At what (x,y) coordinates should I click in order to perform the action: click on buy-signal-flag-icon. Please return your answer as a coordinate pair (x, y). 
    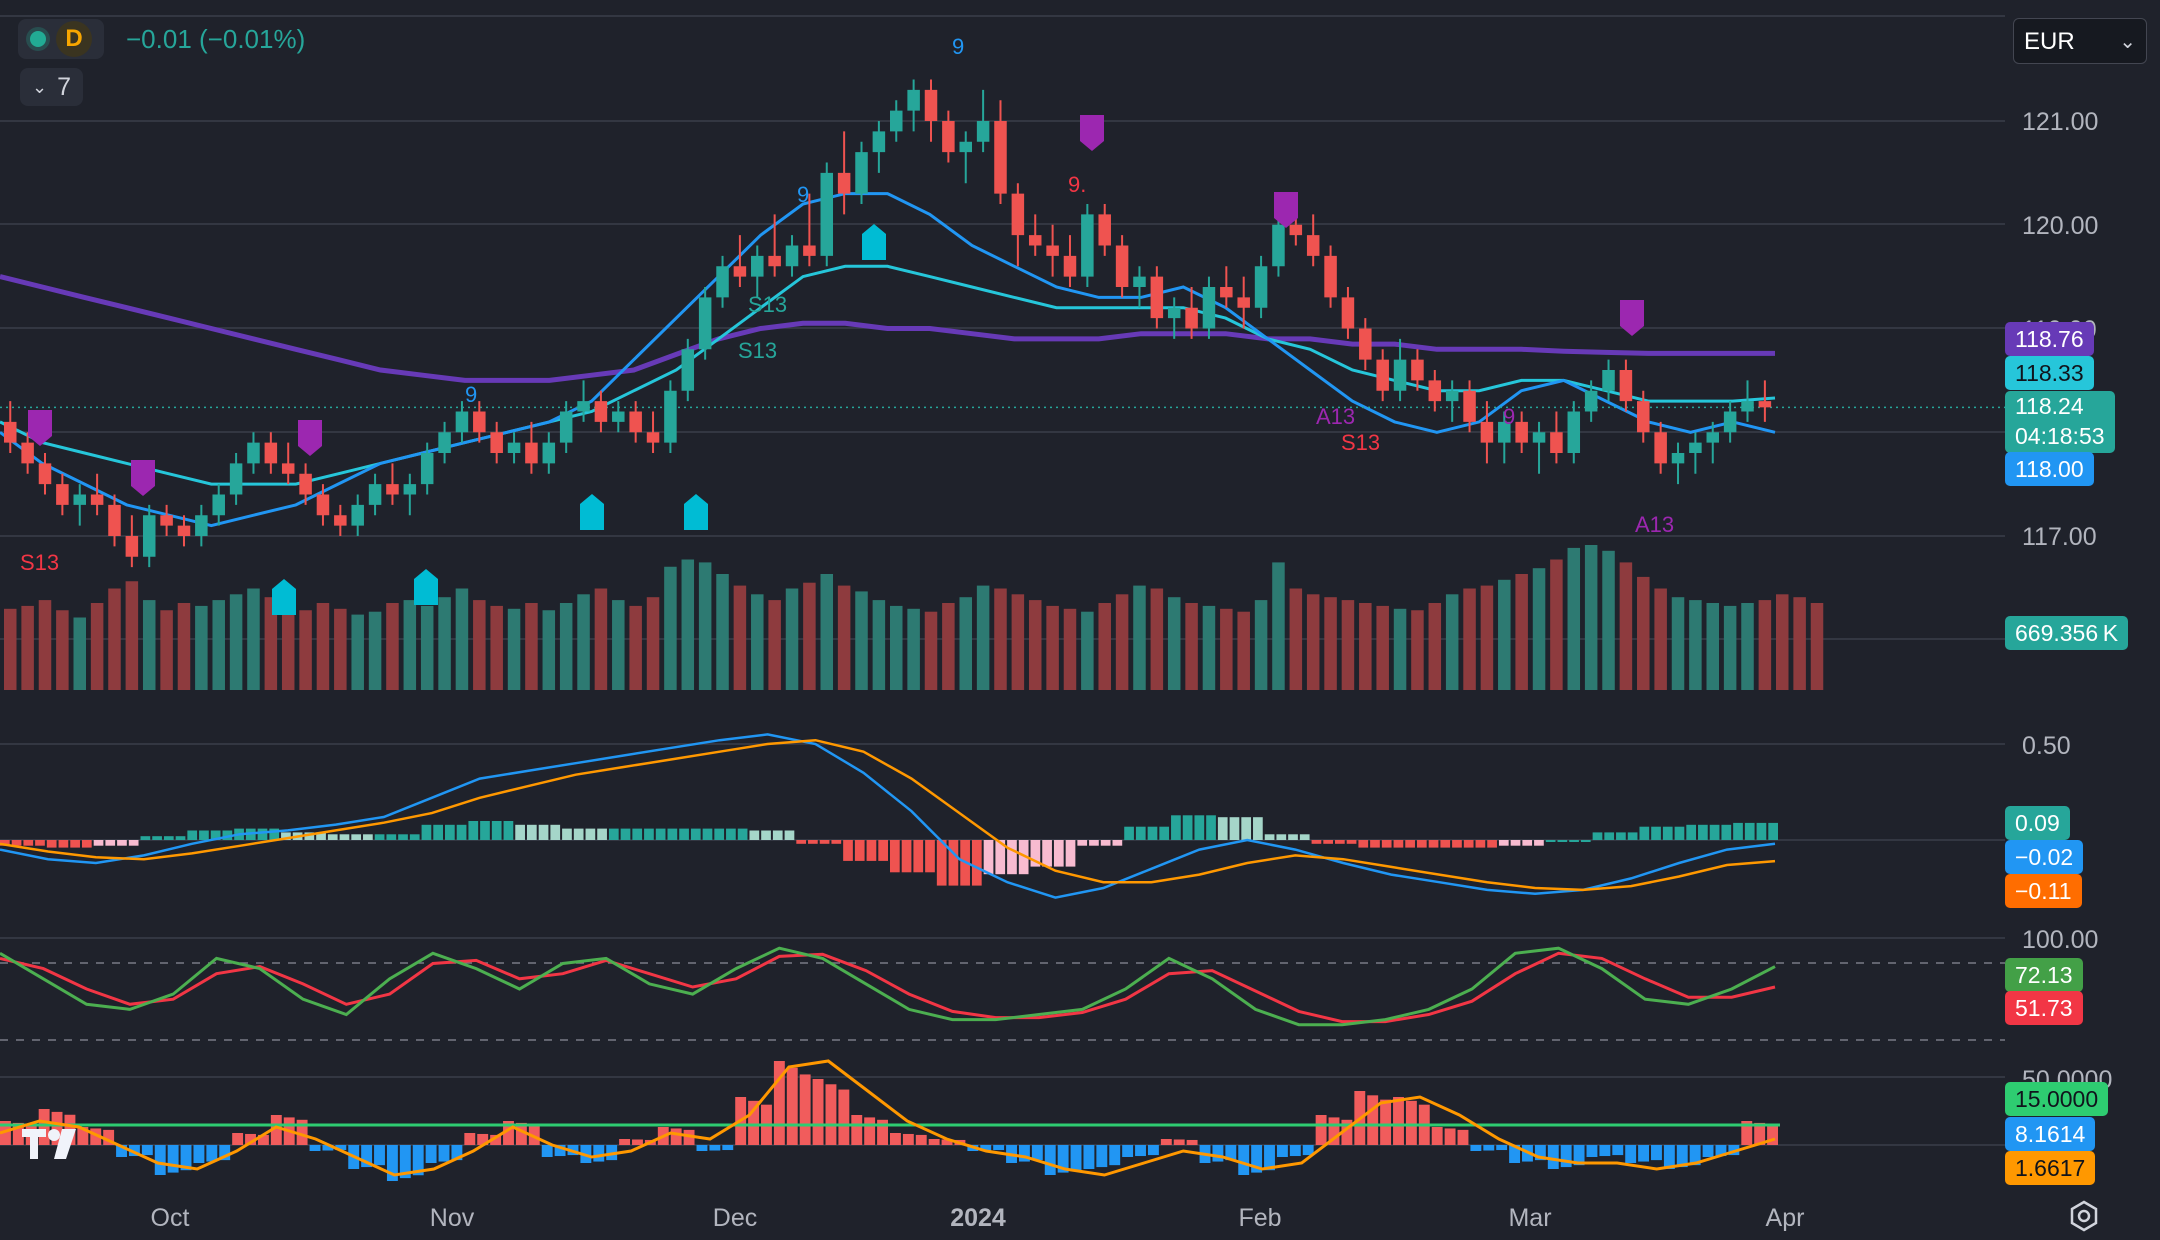
    Looking at the image, I should click on (592, 512).